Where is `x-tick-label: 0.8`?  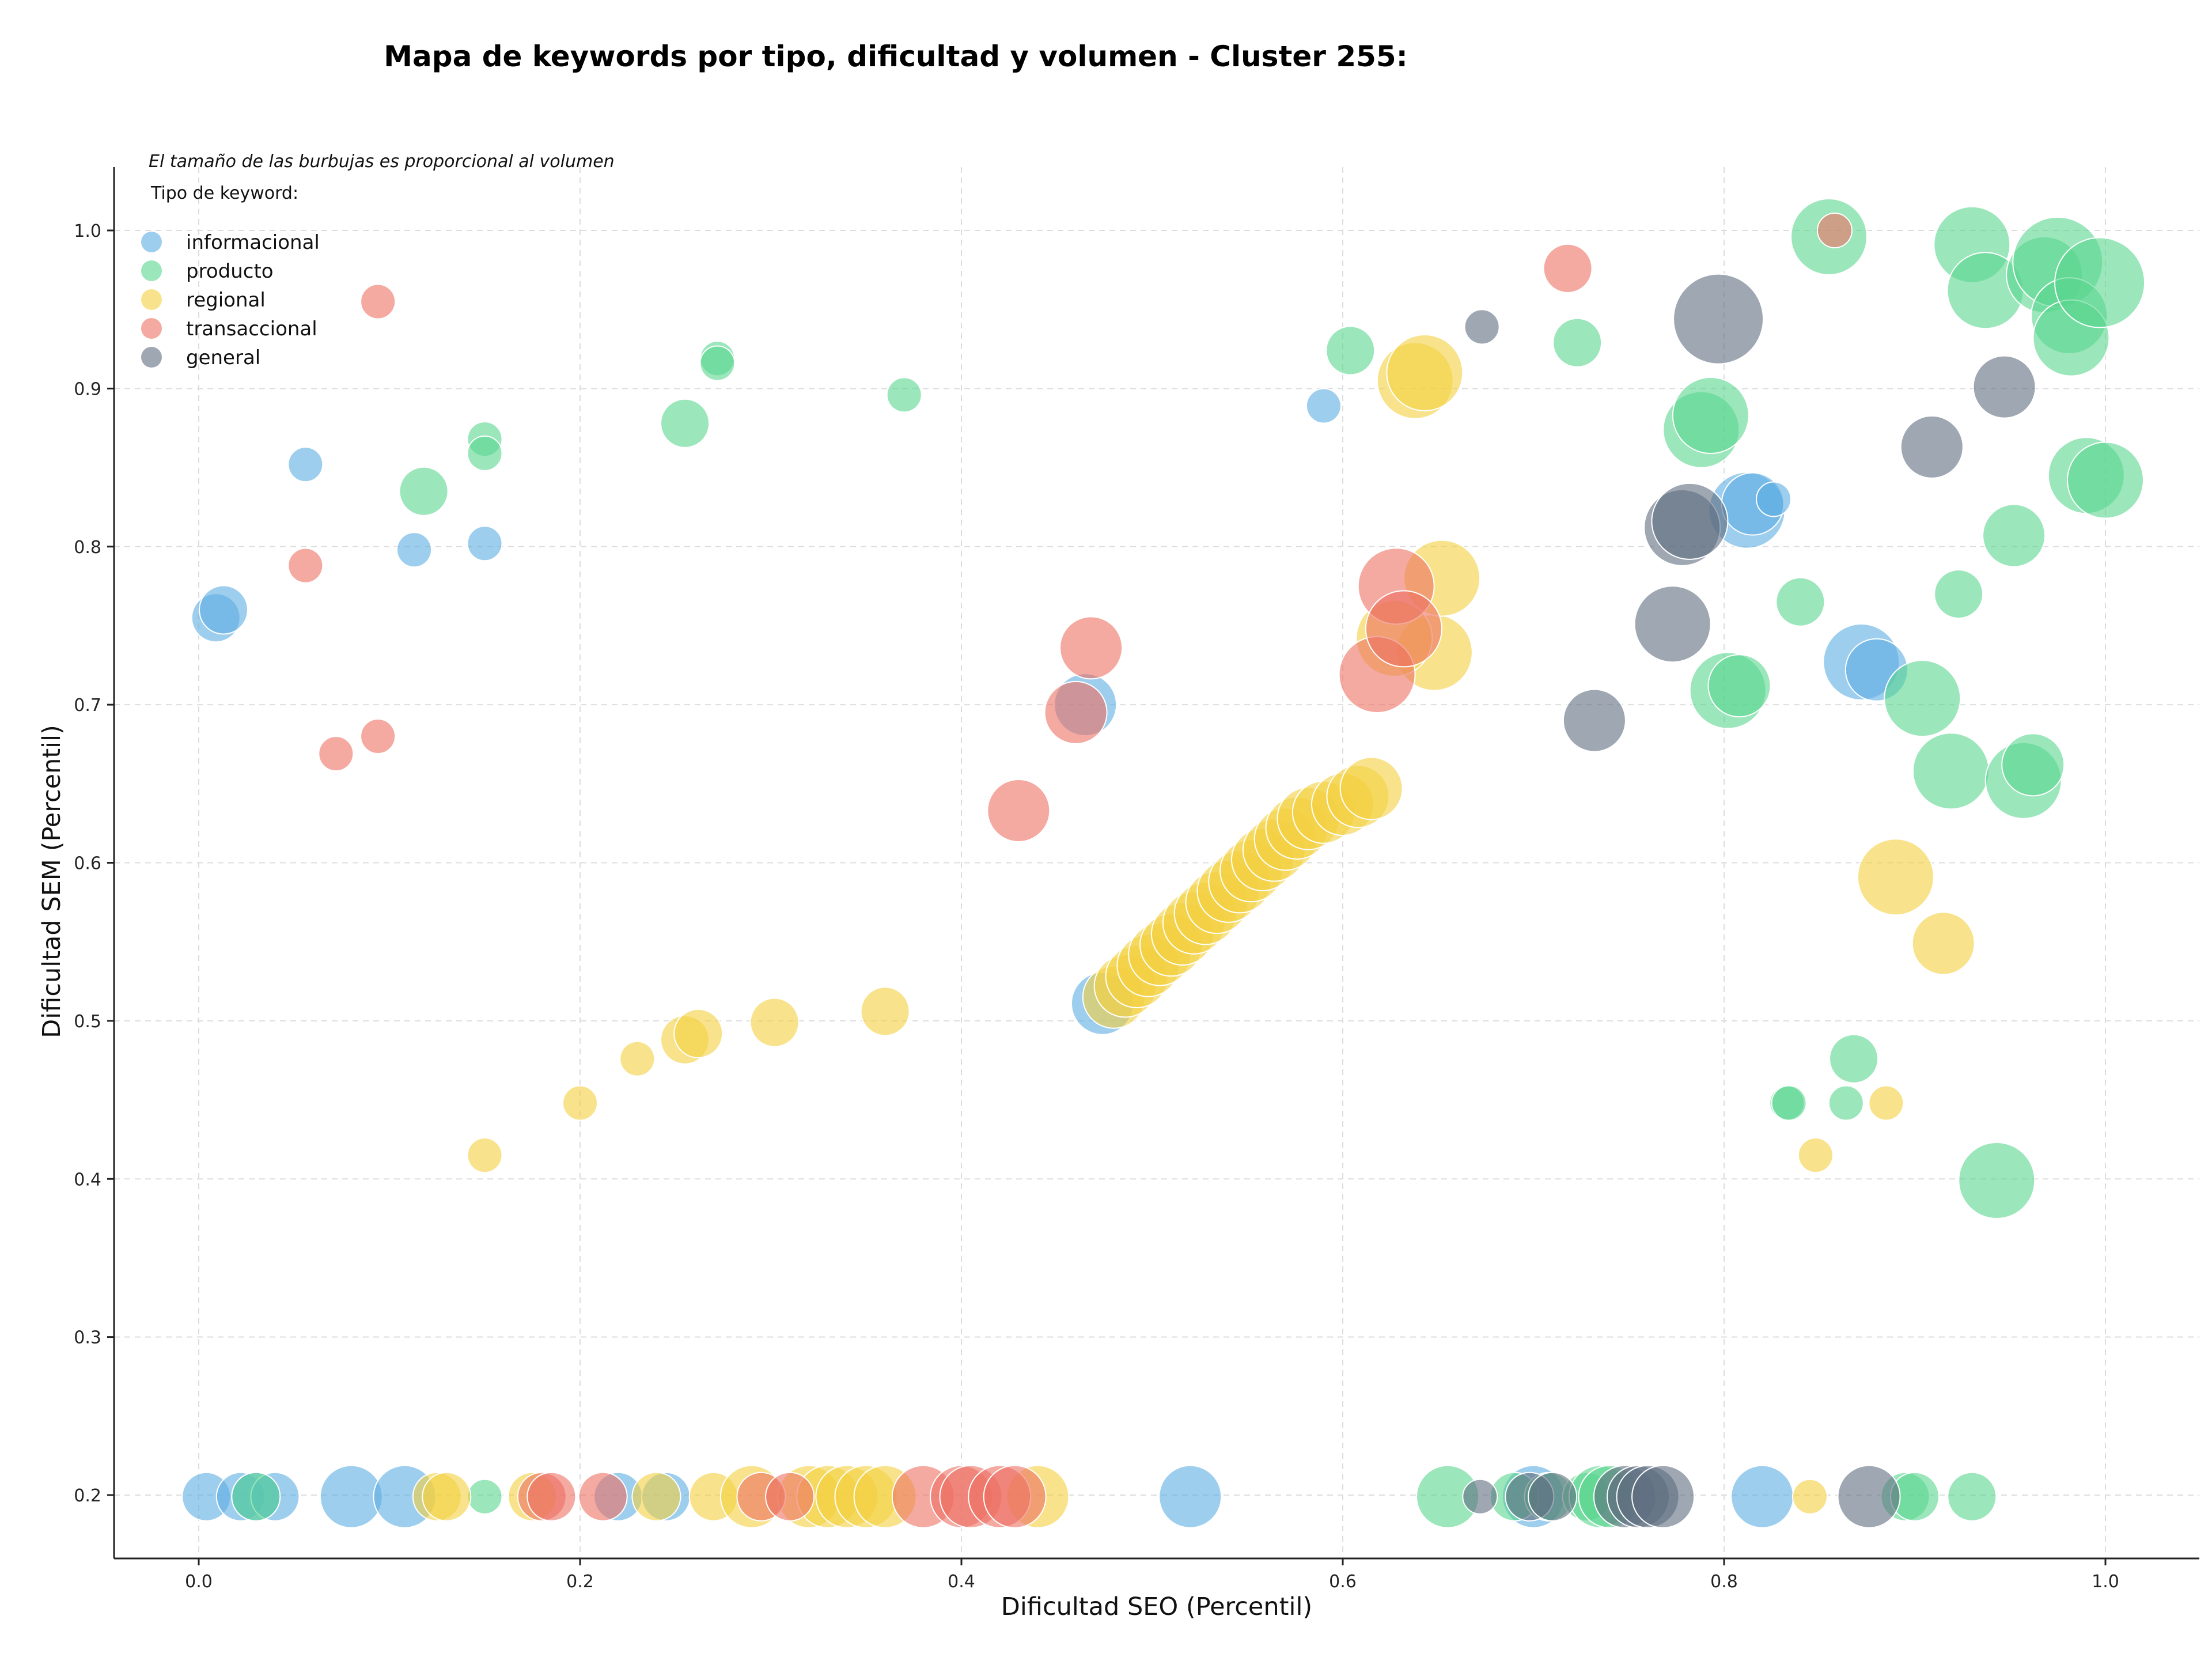
x-tick-label: 0.8 is located at coordinates (1724, 1582).